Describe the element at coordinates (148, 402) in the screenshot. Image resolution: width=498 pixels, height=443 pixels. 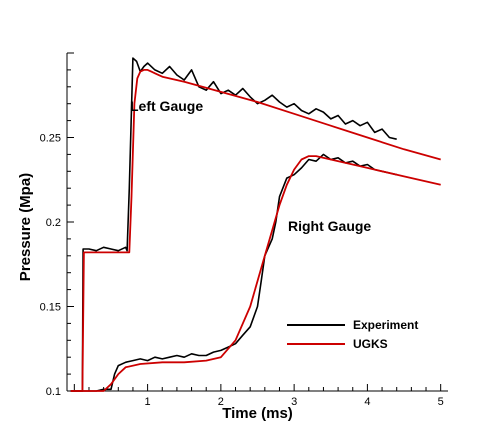
I see `x-tick-label: 1` at that location.